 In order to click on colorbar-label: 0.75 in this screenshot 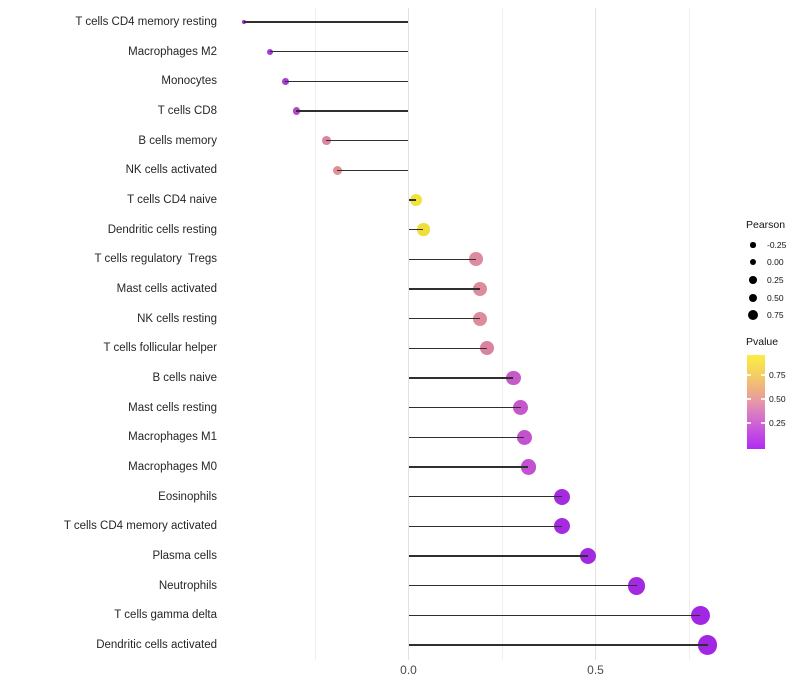, I will do `click(777, 375)`.